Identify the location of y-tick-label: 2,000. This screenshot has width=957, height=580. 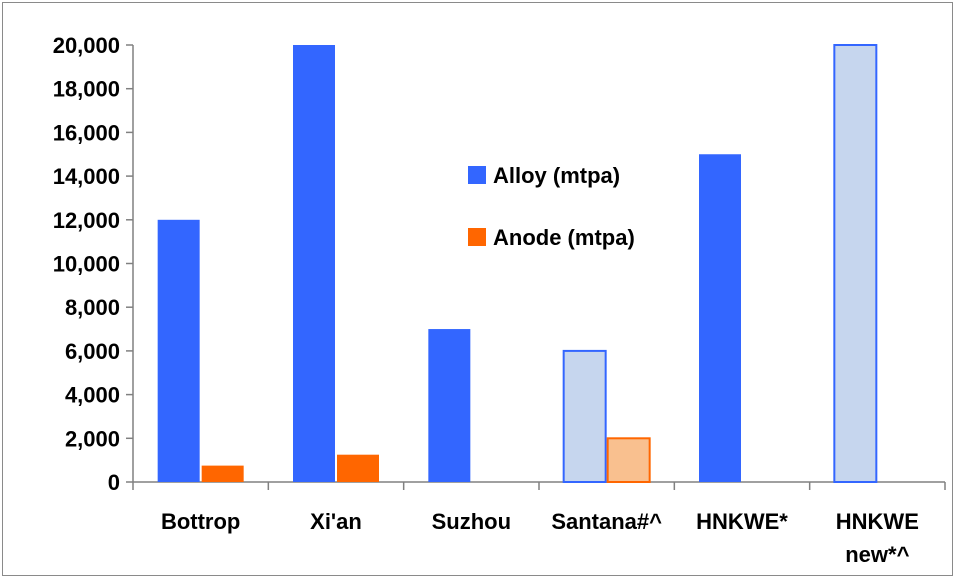
(92, 438).